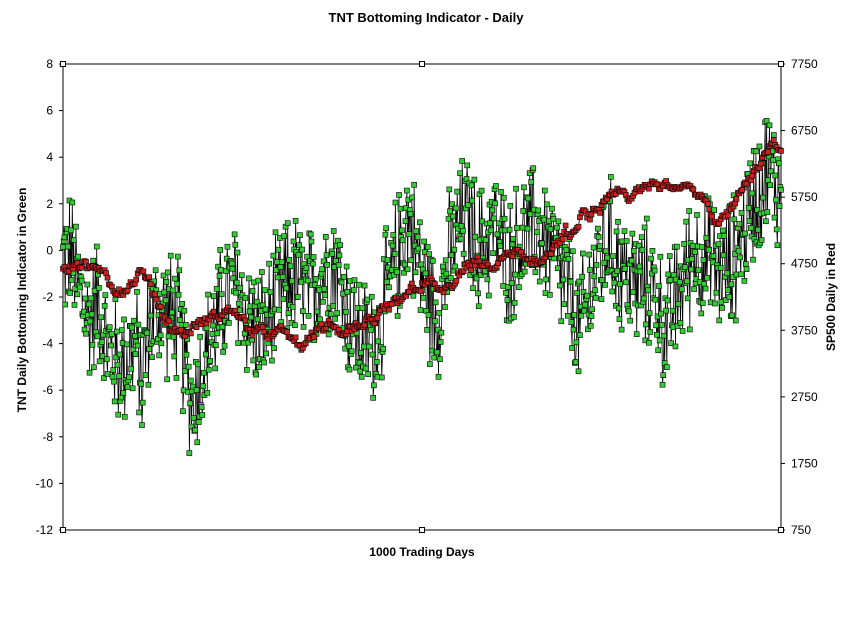  What do you see at coordinates (804, 397) in the screenshot?
I see `right-tick-label: 2750` at bounding box center [804, 397].